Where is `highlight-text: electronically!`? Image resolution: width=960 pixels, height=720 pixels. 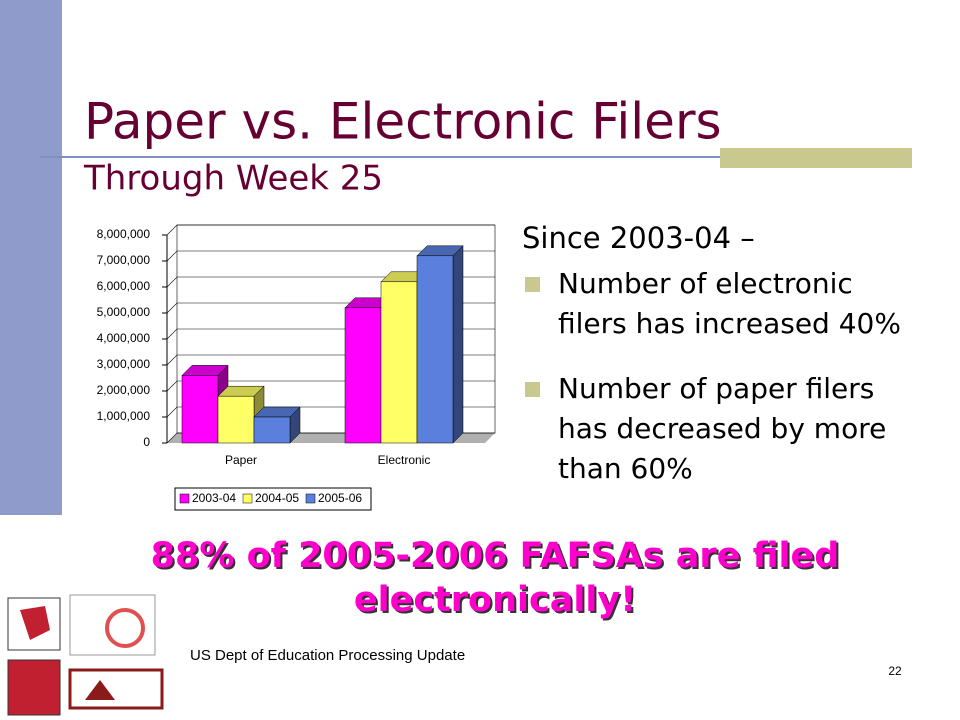
highlight-text: electronically! is located at coordinates (495, 600).